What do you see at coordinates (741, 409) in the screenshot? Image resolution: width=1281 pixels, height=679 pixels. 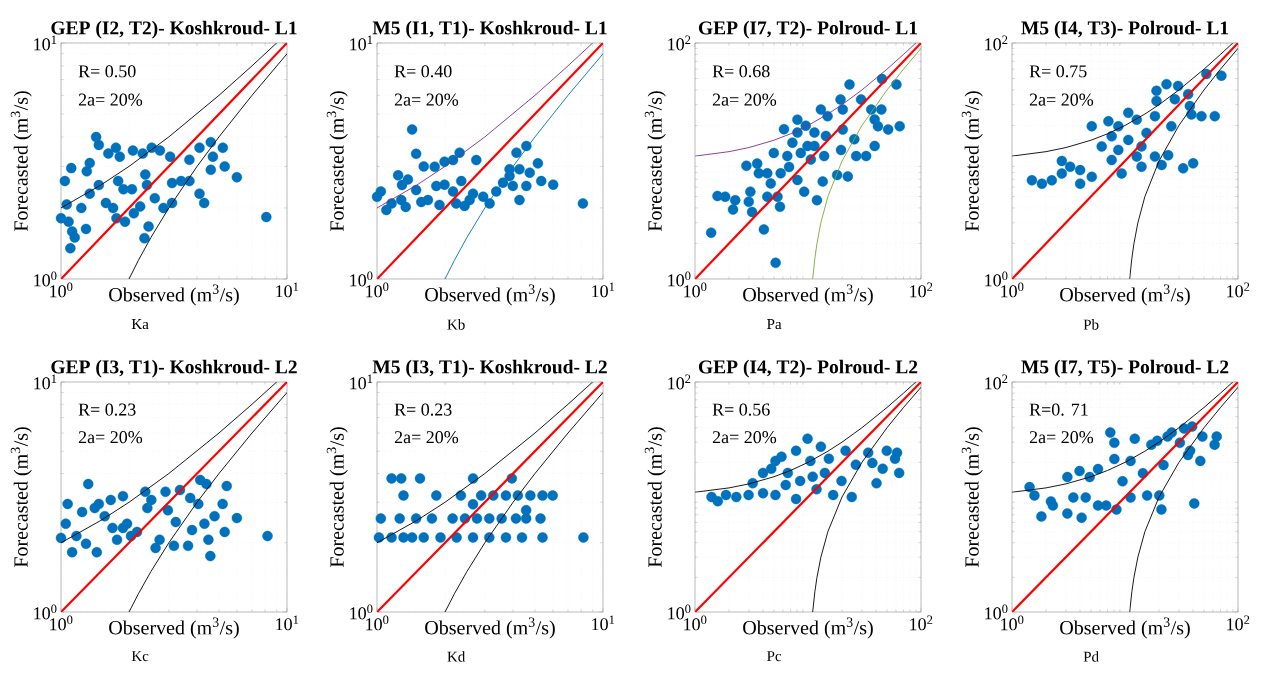 I see `annotation: R= 0.56` at bounding box center [741, 409].